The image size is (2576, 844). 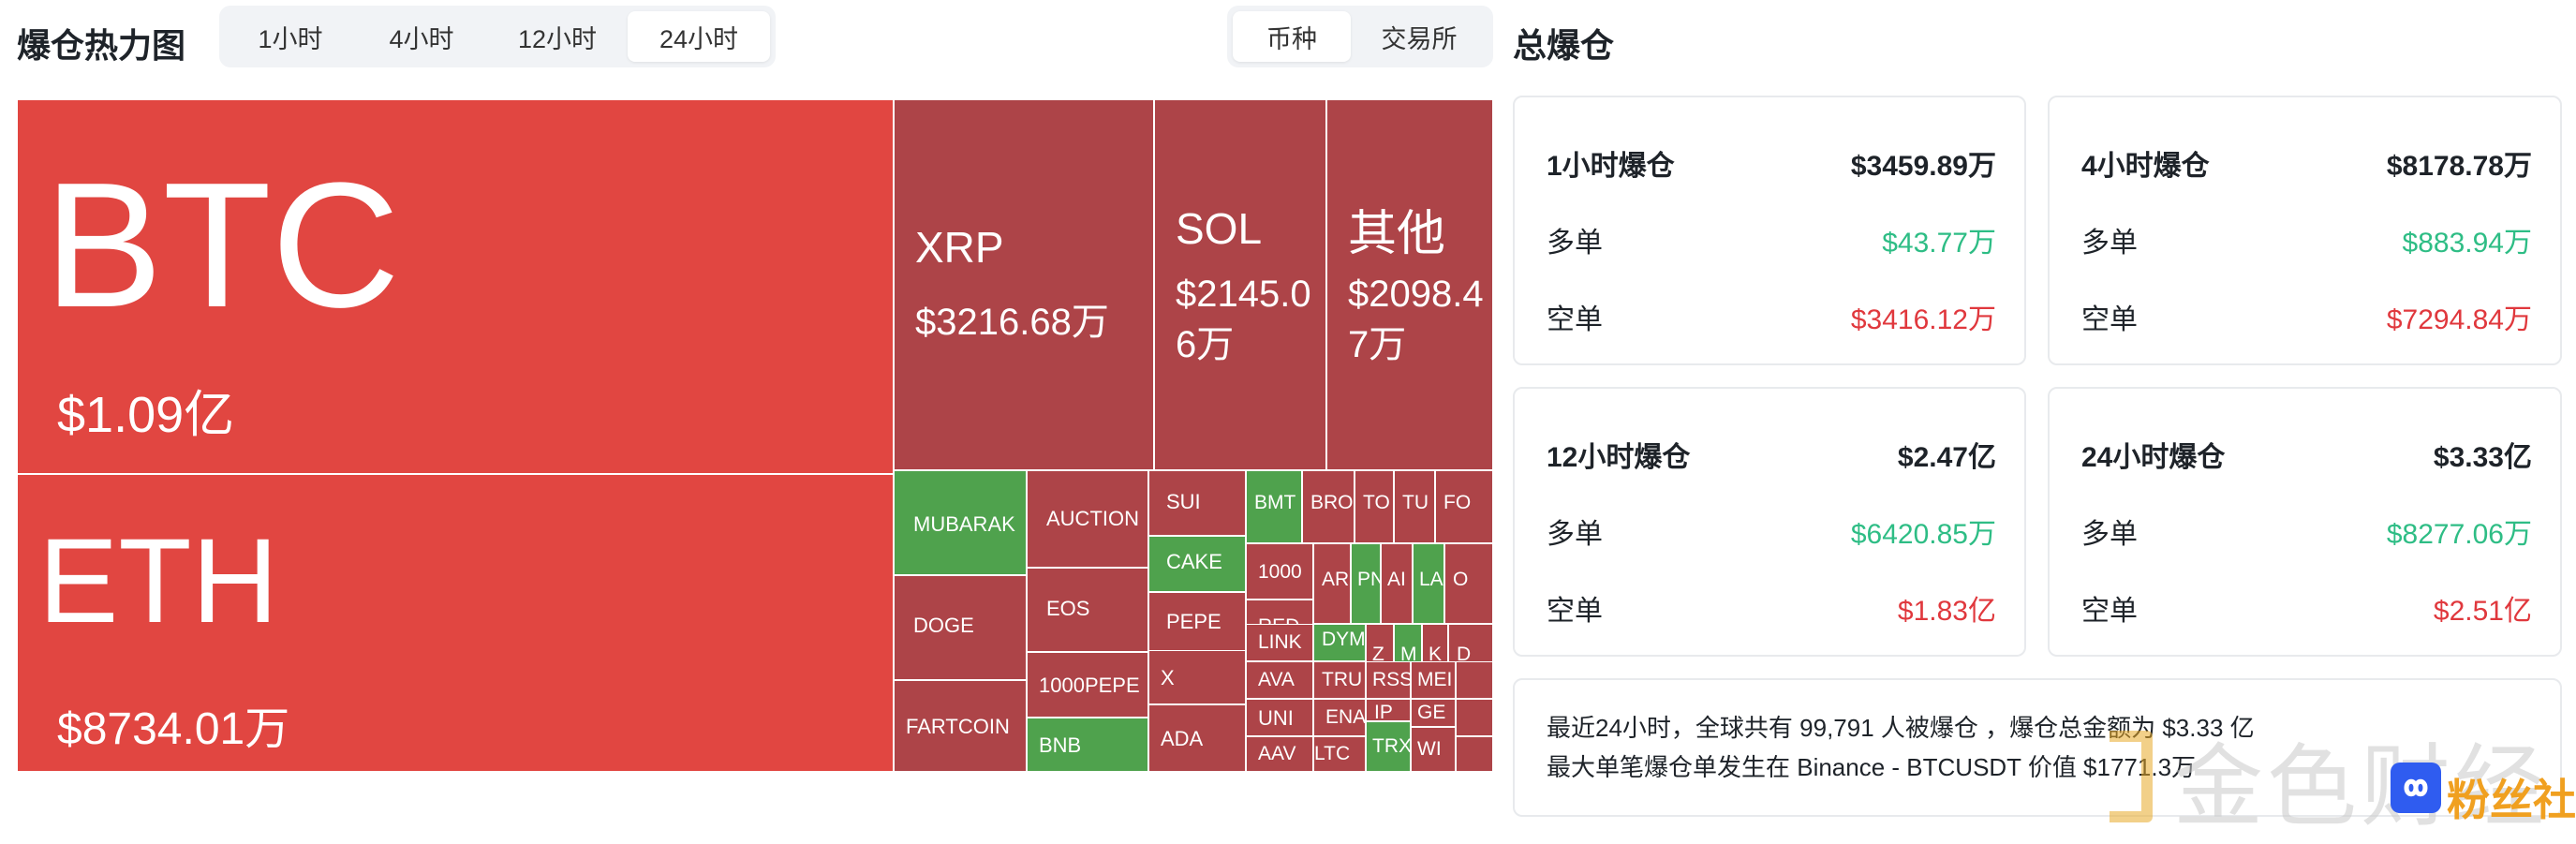 I want to click on short-value: $1.83亿, so click(x=1947, y=611).